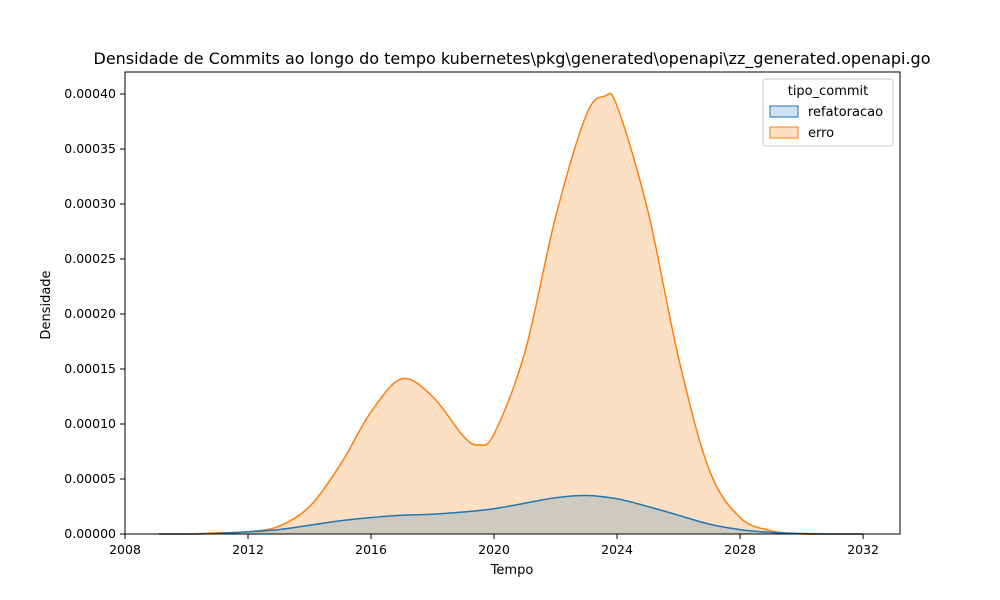 This screenshot has width=1000, height=600. What do you see at coordinates (90, 93) in the screenshot?
I see `y-tick-label-8: 0.00040` at bounding box center [90, 93].